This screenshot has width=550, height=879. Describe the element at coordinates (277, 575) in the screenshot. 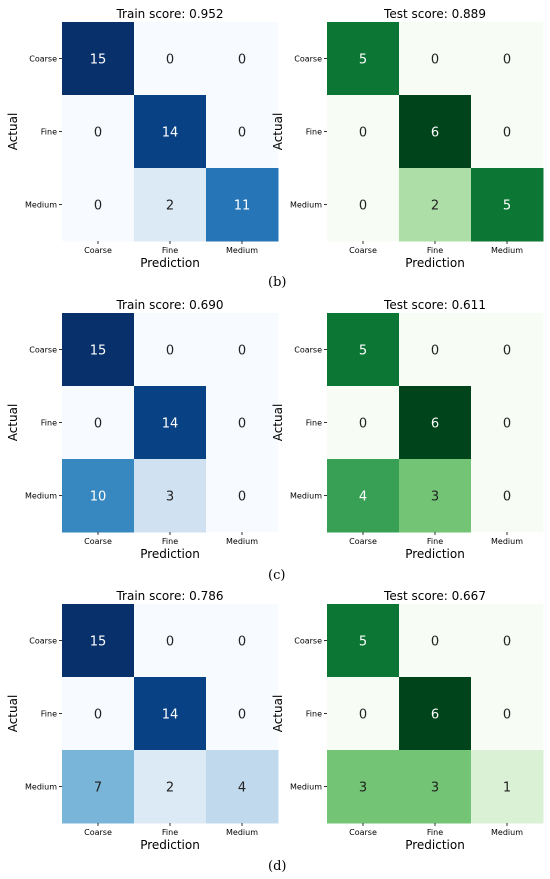

I see `panel-label-c: (c)` at that location.